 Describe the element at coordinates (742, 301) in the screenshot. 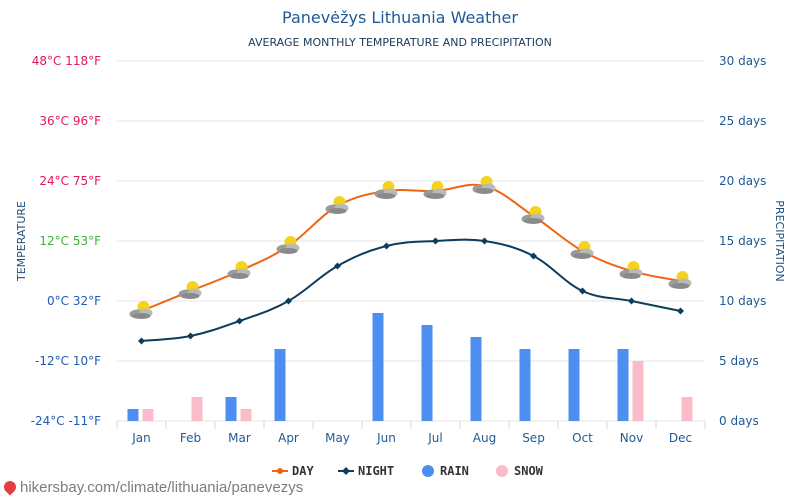

I see `y-right-tick-label: 10 days` at that location.